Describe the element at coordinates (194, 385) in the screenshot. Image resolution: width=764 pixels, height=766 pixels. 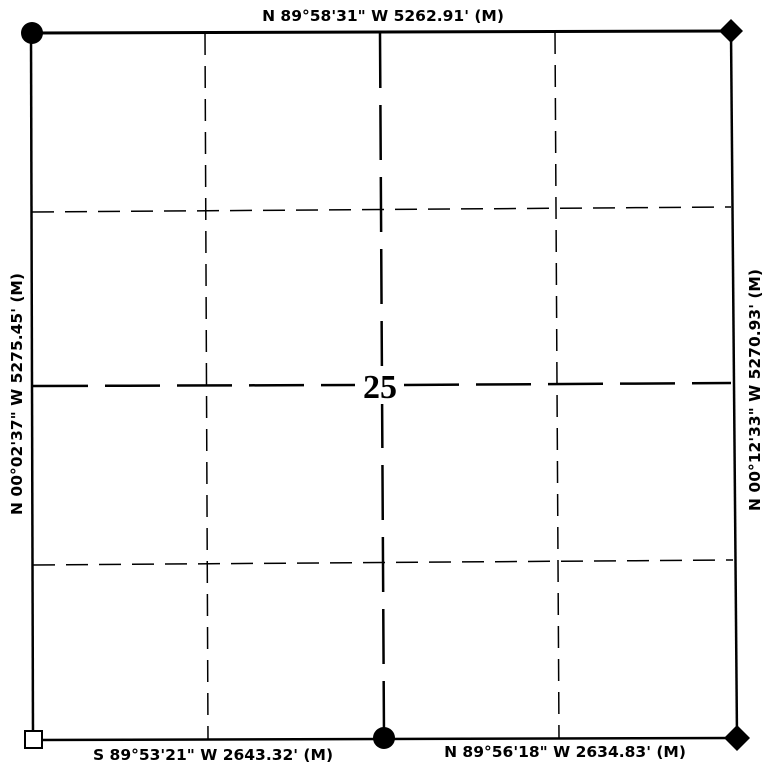
I see `east-west-quarter-line-west` at that location.